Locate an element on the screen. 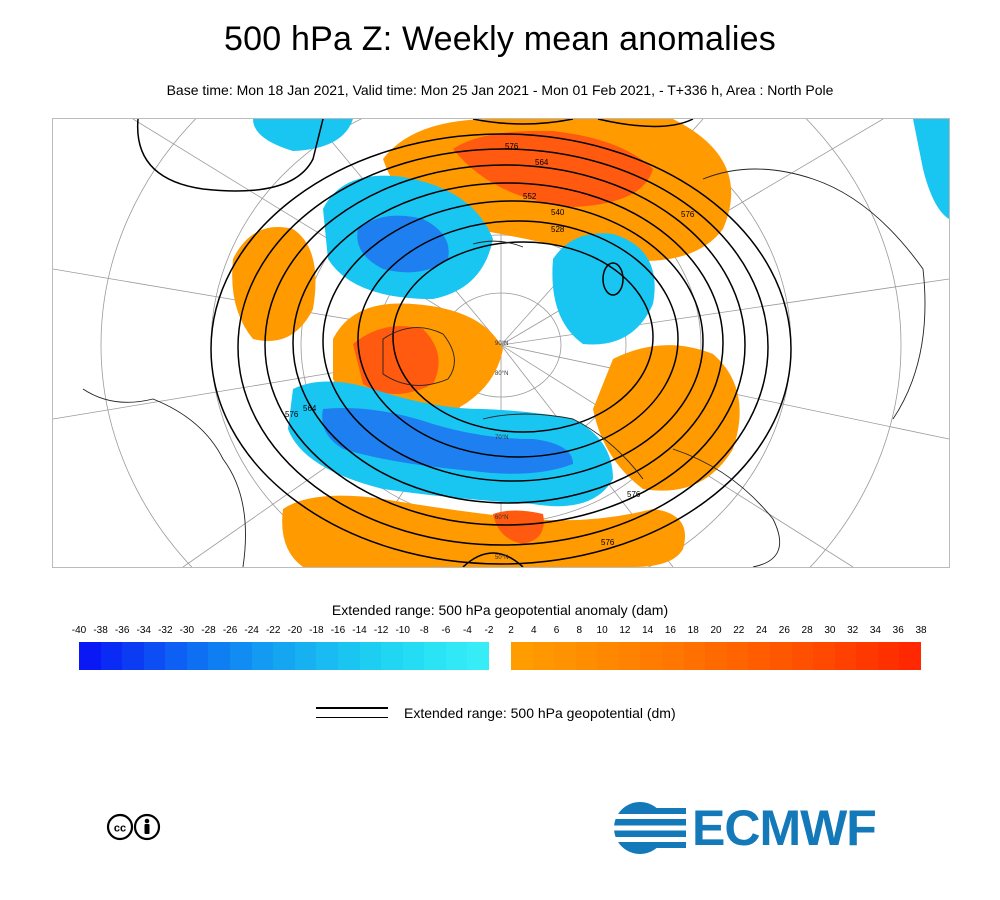  colorbar-tick-label: 10 is located at coordinates (602, 630).